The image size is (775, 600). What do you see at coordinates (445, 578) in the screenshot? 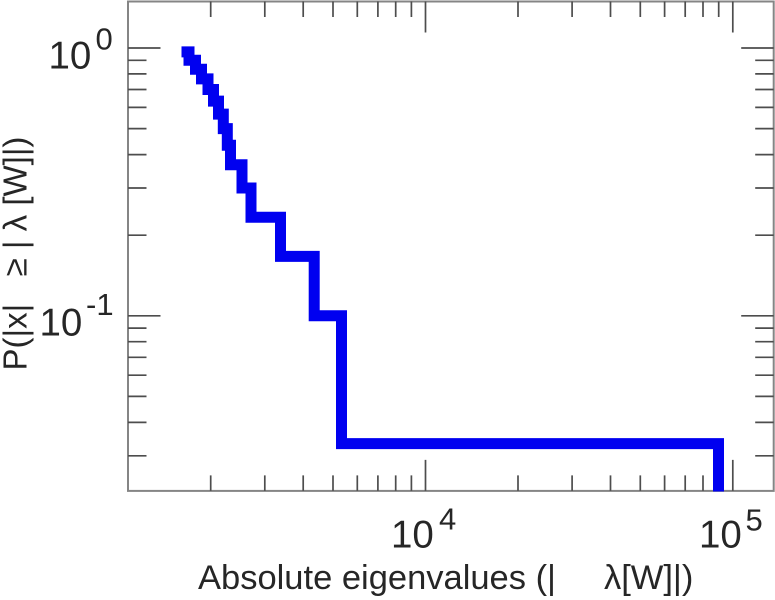
I see `svg-text:Absolute eigenvalues (| λ[: Absolute eigenvalues (| λ[W]|)` at bounding box center [445, 578].